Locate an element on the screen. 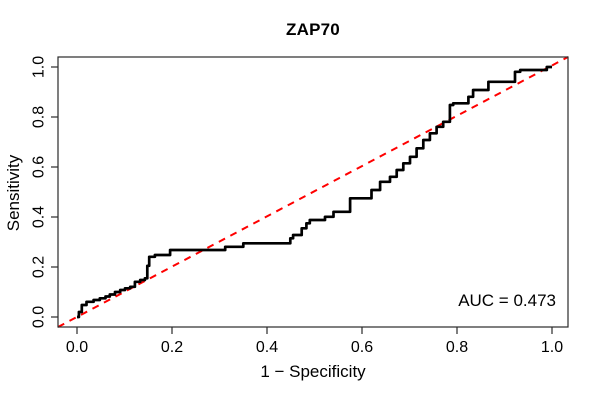 This screenshot has height=400, width=600. y-axis-ticks: 0.0 0.2 0.4 0.6 0.8 1.0 is located at coordinates (44, 192).